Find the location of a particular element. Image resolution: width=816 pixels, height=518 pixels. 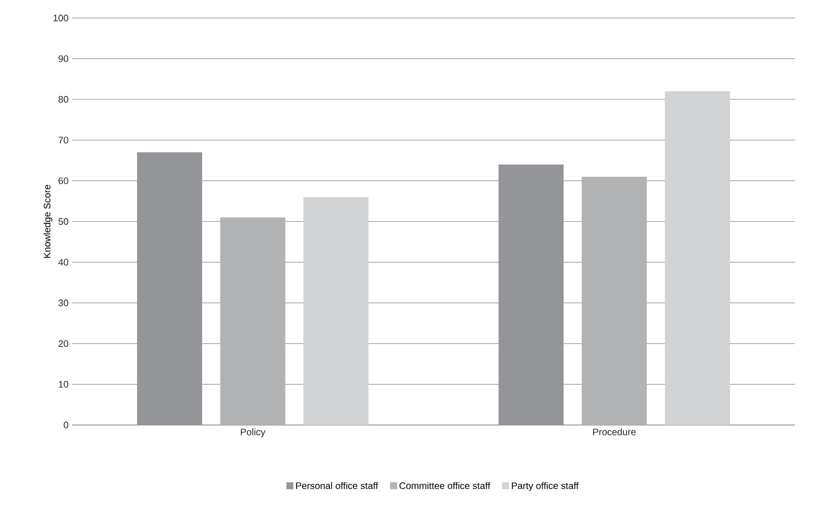

y-tick-label: 100 is located at coordinates (61, 18).